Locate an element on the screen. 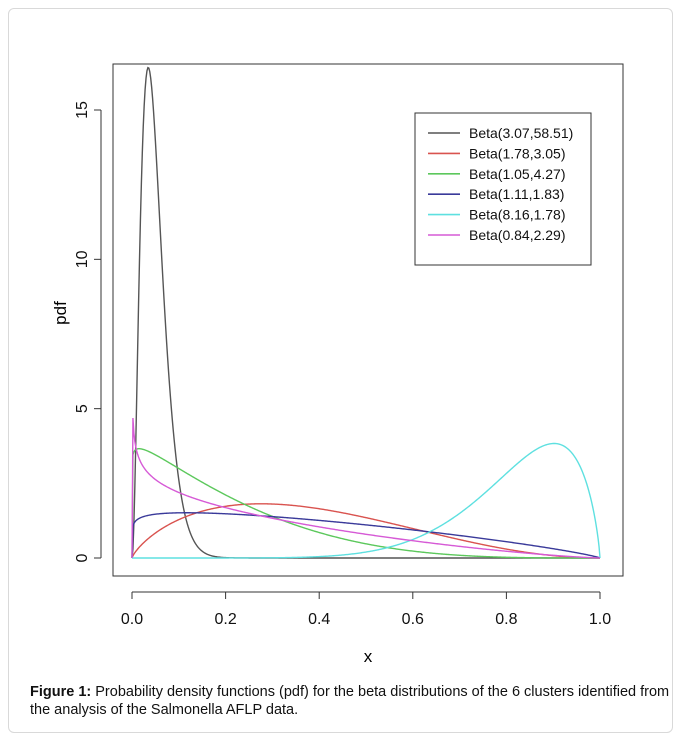 Image resolution: width=683 pixels, height=743 pixels. legend-label-1: Beta(3.07,58.51) is located at coordinates (521, 133).